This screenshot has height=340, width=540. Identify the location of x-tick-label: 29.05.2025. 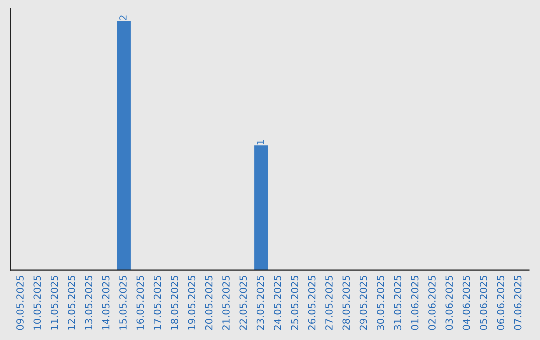
(364, 303).